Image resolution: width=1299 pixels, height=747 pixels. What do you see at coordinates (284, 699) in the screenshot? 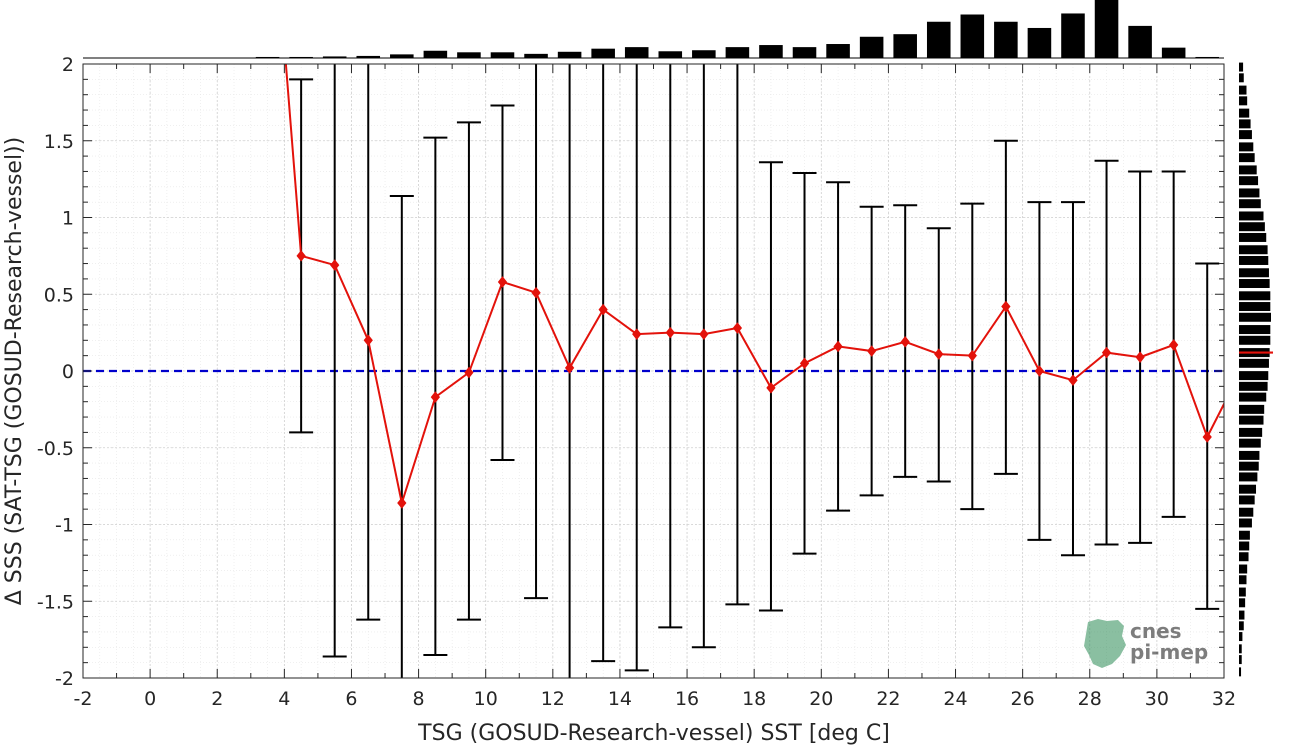
I see `x-tick-label: 4` at bounding box center [284, 699].